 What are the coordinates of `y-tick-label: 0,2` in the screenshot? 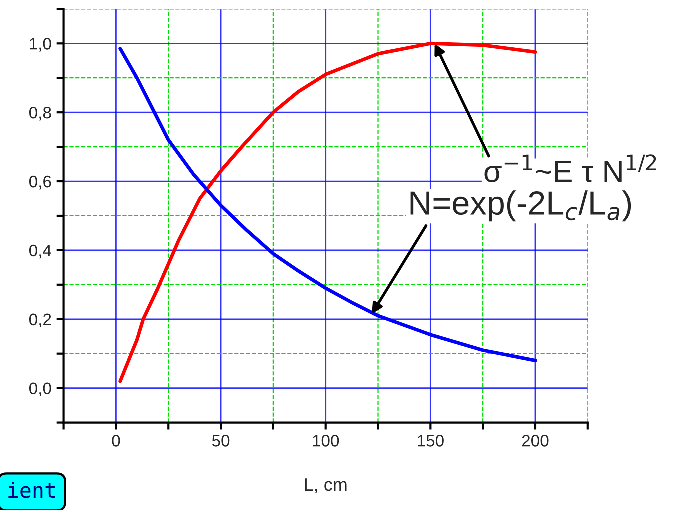 It's located at (40, 321).